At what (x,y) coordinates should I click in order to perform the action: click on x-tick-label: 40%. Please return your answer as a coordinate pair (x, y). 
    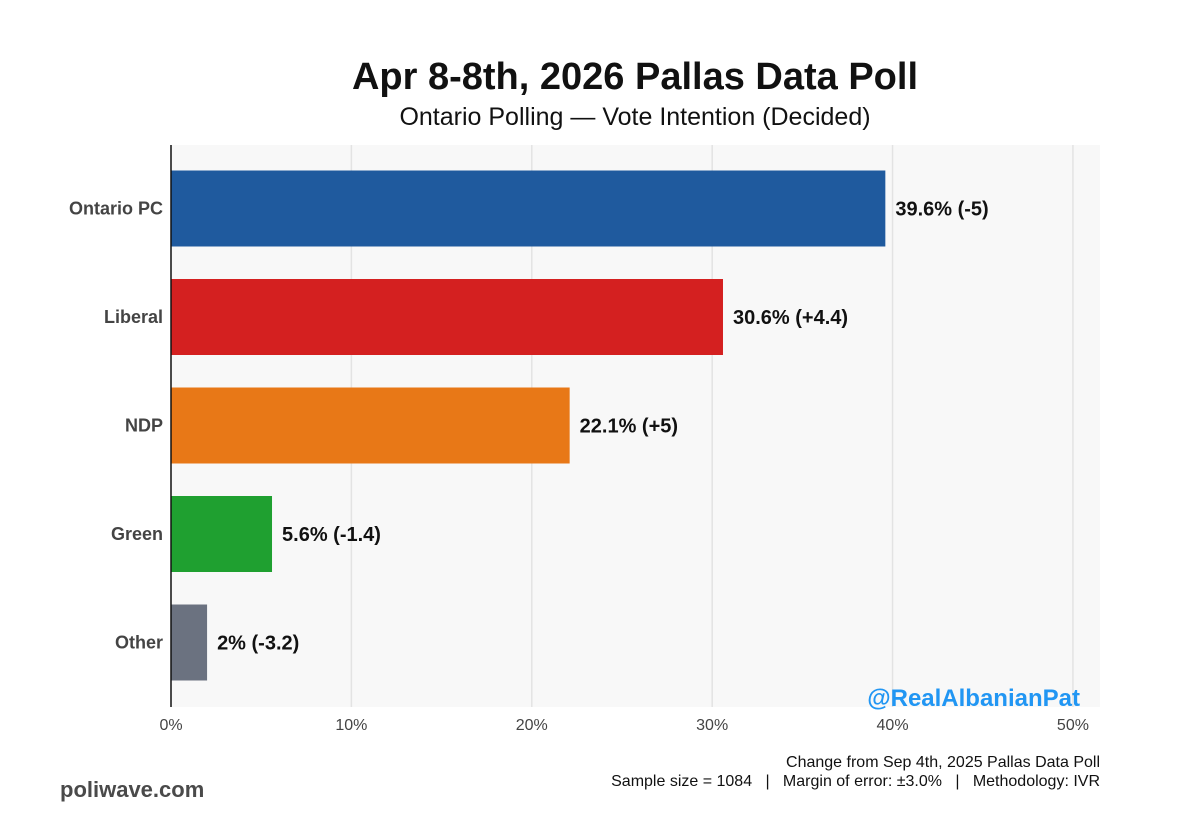
    Looking at the image, I should click on (893, 725).